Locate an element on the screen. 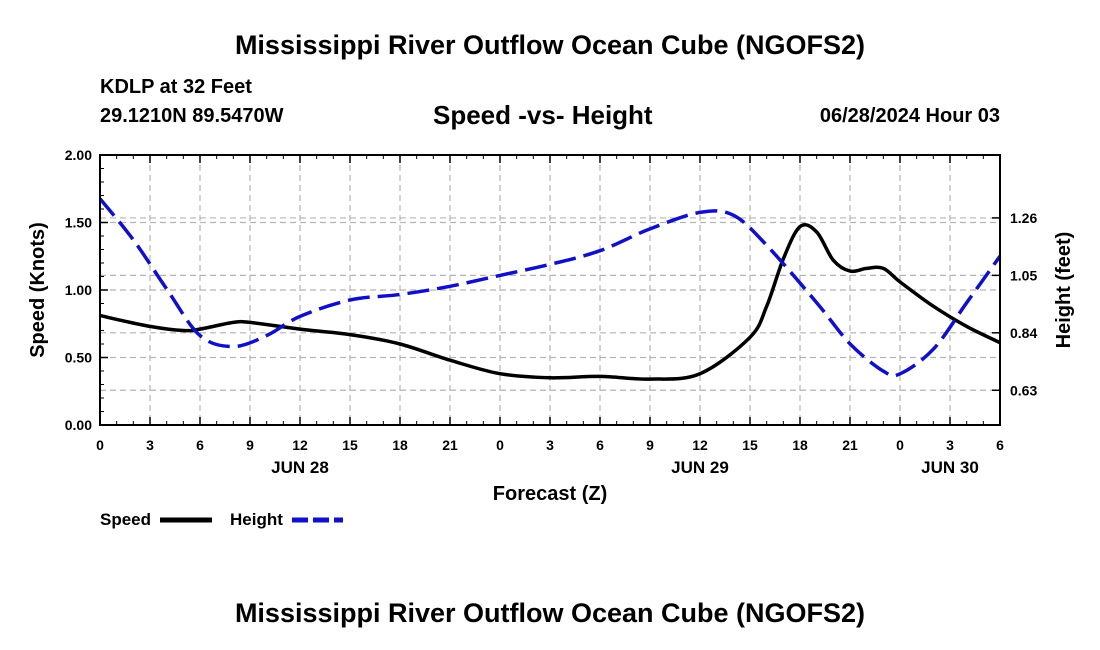  y2-tick-label: 1.26 is located at coordinates (1023, 218).